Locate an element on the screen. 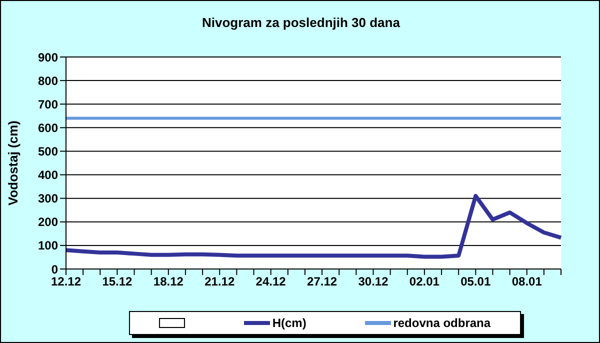 The width and height of the screenshot is (600, 343). y-tick-label: 100 is located at coordinates (48, 245).